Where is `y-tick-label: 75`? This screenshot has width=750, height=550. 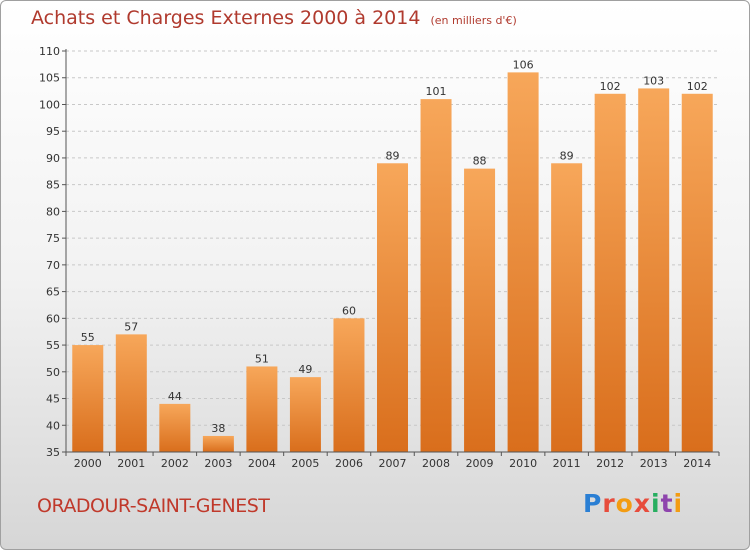 y-tick-label: 75 is located at coordinates (53, 238).